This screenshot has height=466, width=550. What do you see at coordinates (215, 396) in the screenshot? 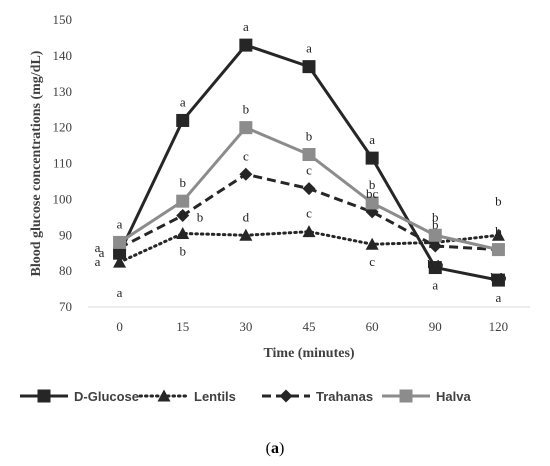
I see `legend-label: Lentils` at bounding box center [215, 396].